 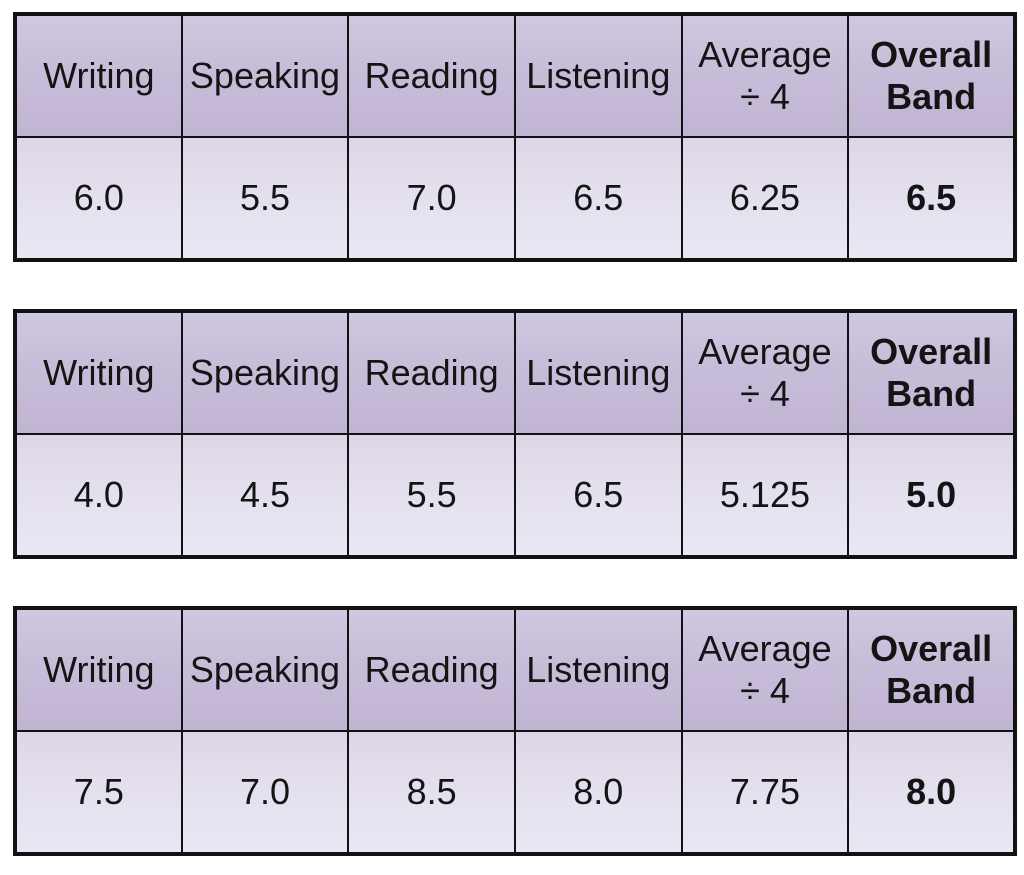 I want to click on value-average: 5.125, so click(x=765, y=495).